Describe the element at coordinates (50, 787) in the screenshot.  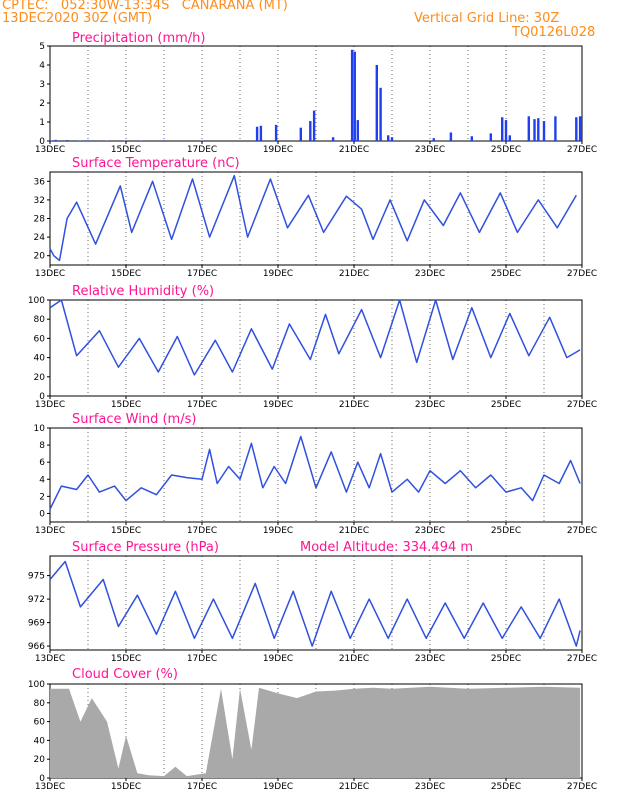
I see `cloud-cover-xtick-label: 13DEC` at that location.